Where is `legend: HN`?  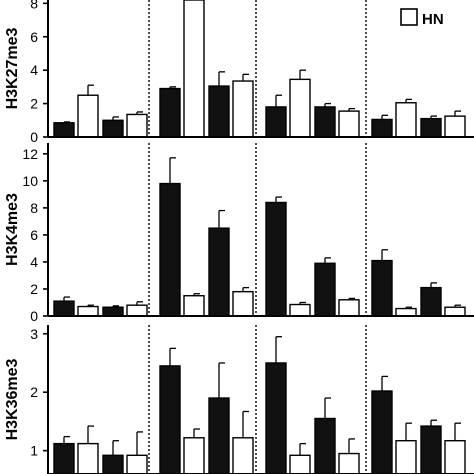
legend: HN is located at coordinates (422, 18).